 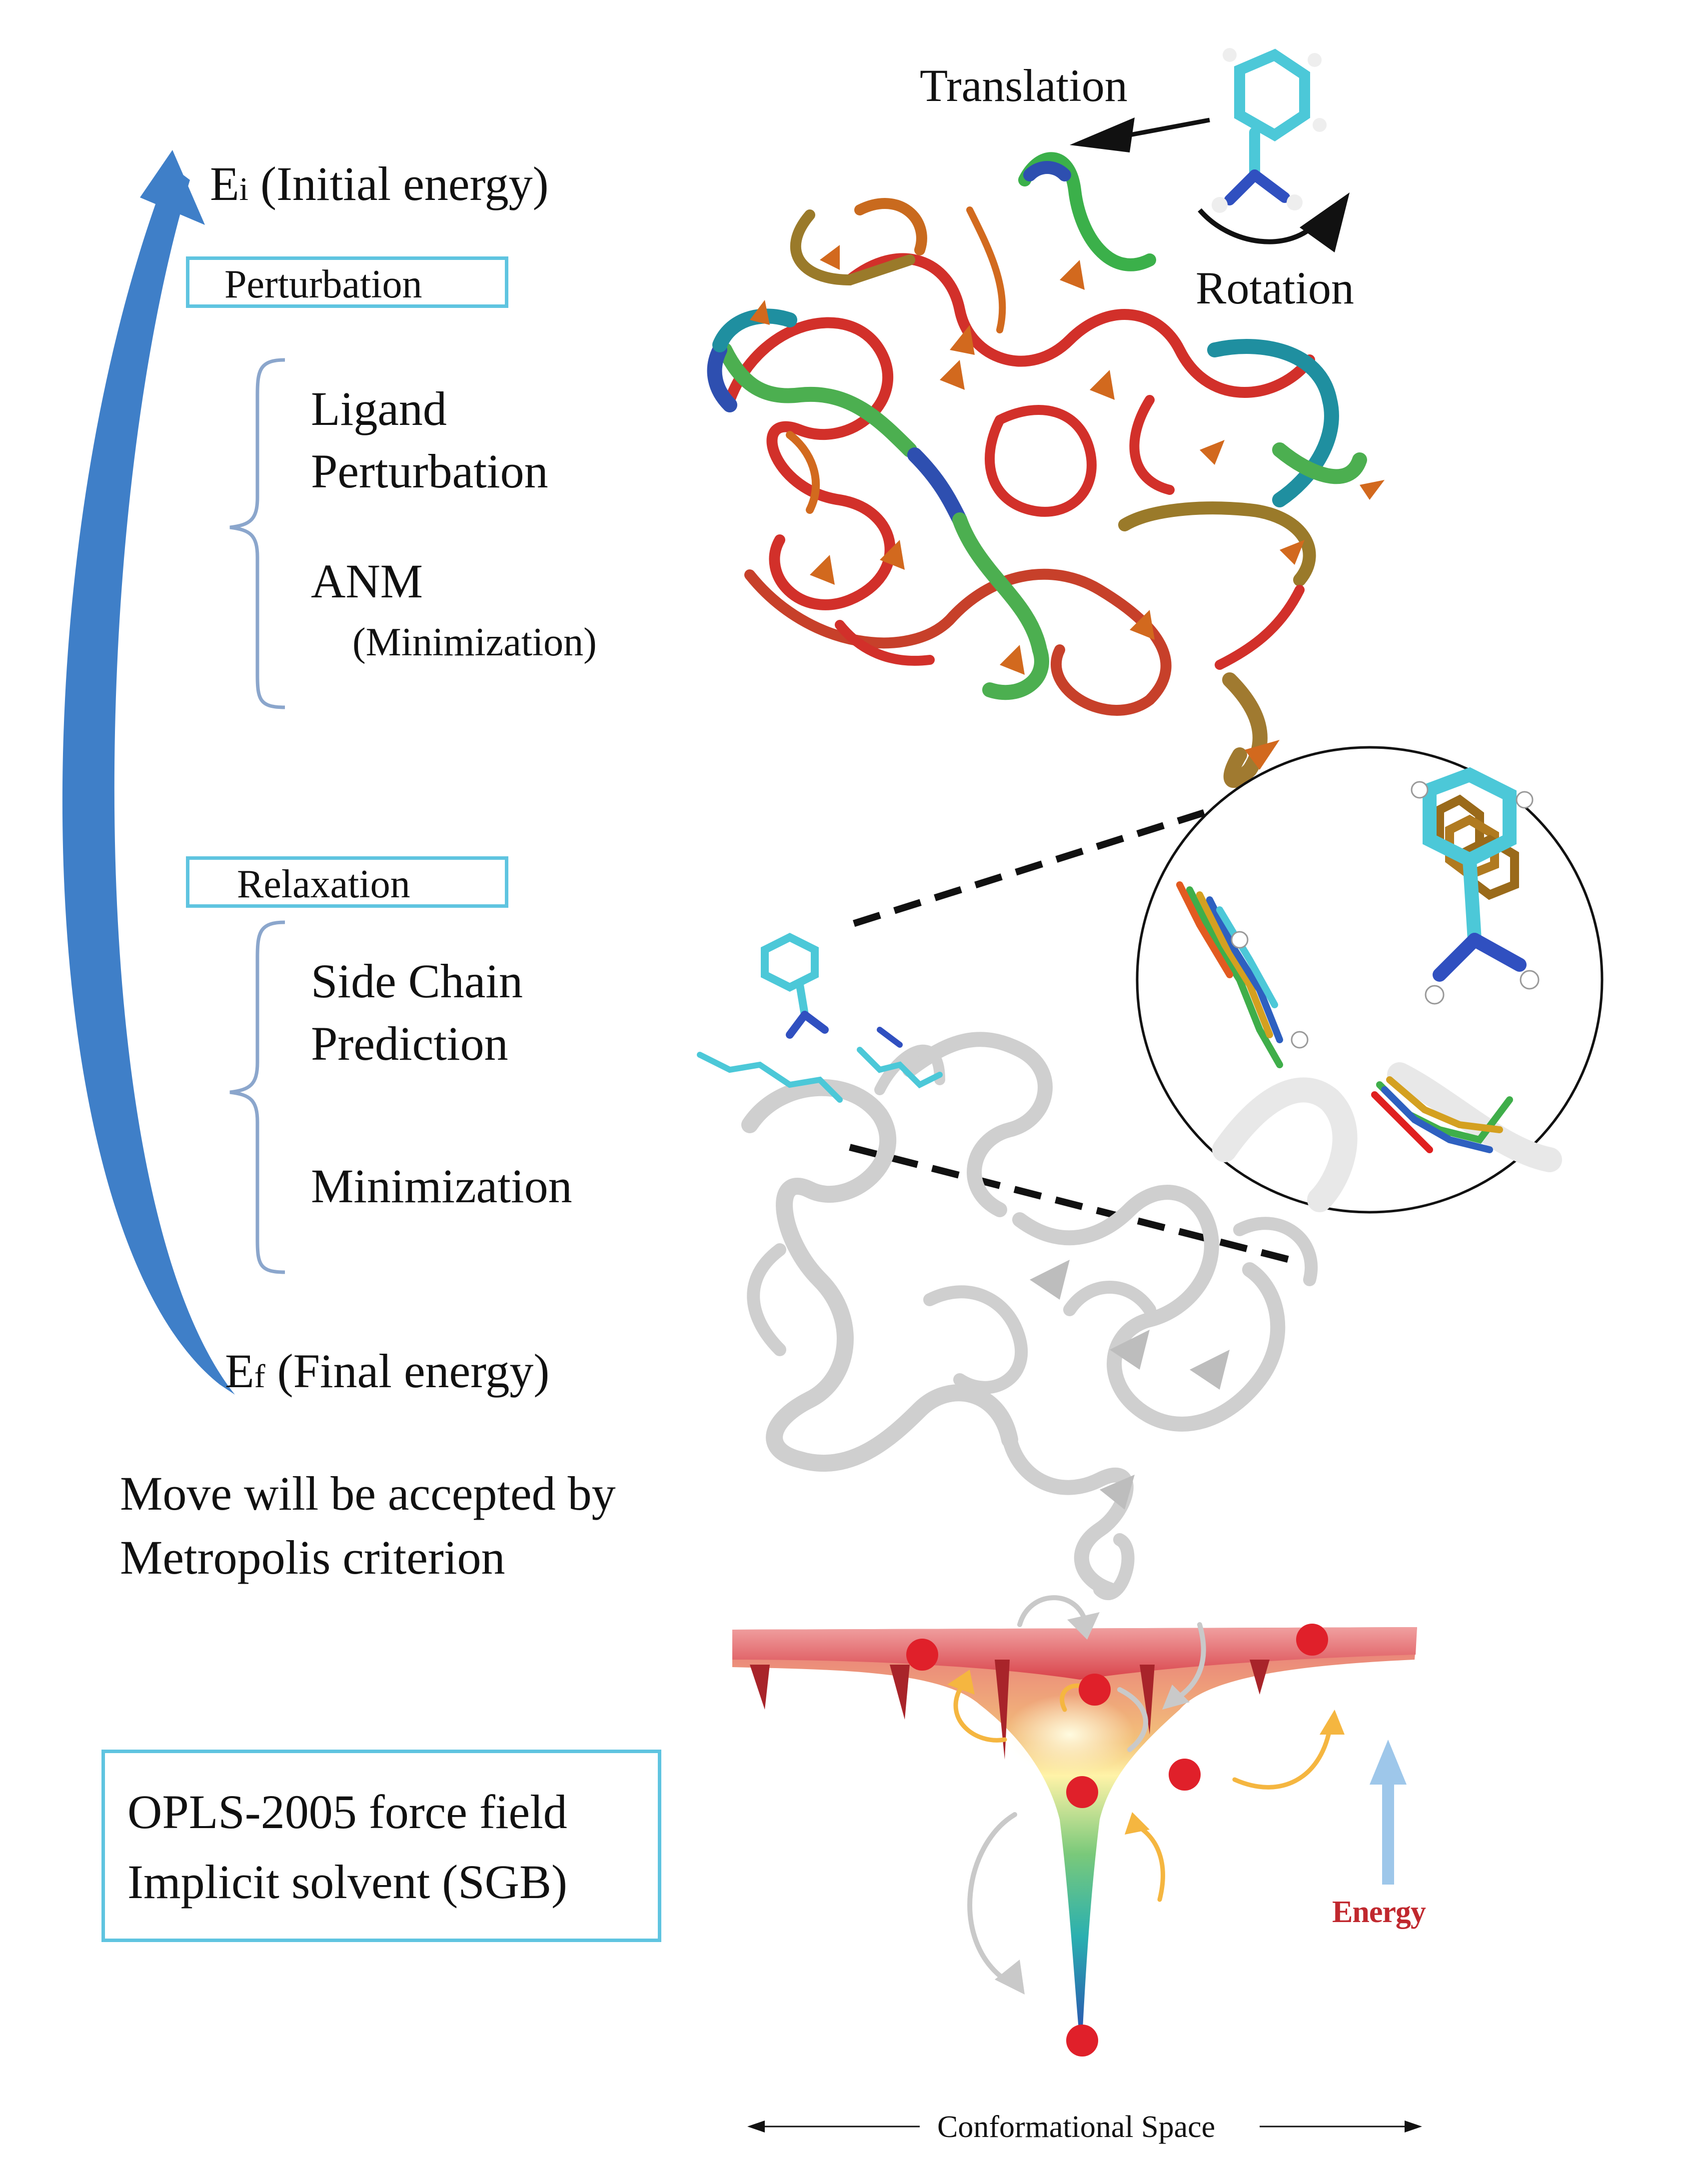 I want to click on ligand-label: Ligand, so click(x=379, y=409).